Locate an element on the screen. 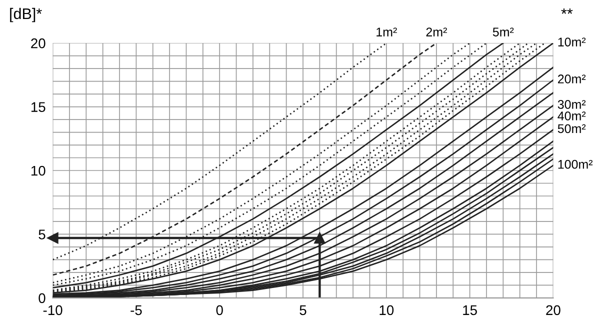 This screenshot has width=600, height=334. x-tick-label: -5 is located at coordinates (136, 310).